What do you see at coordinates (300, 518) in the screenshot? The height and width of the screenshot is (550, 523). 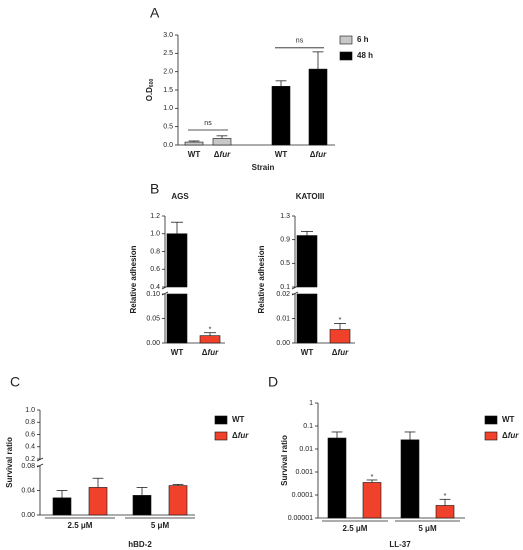 I see `y-tick-label: 0.00001` at bounding box center [300, 518].